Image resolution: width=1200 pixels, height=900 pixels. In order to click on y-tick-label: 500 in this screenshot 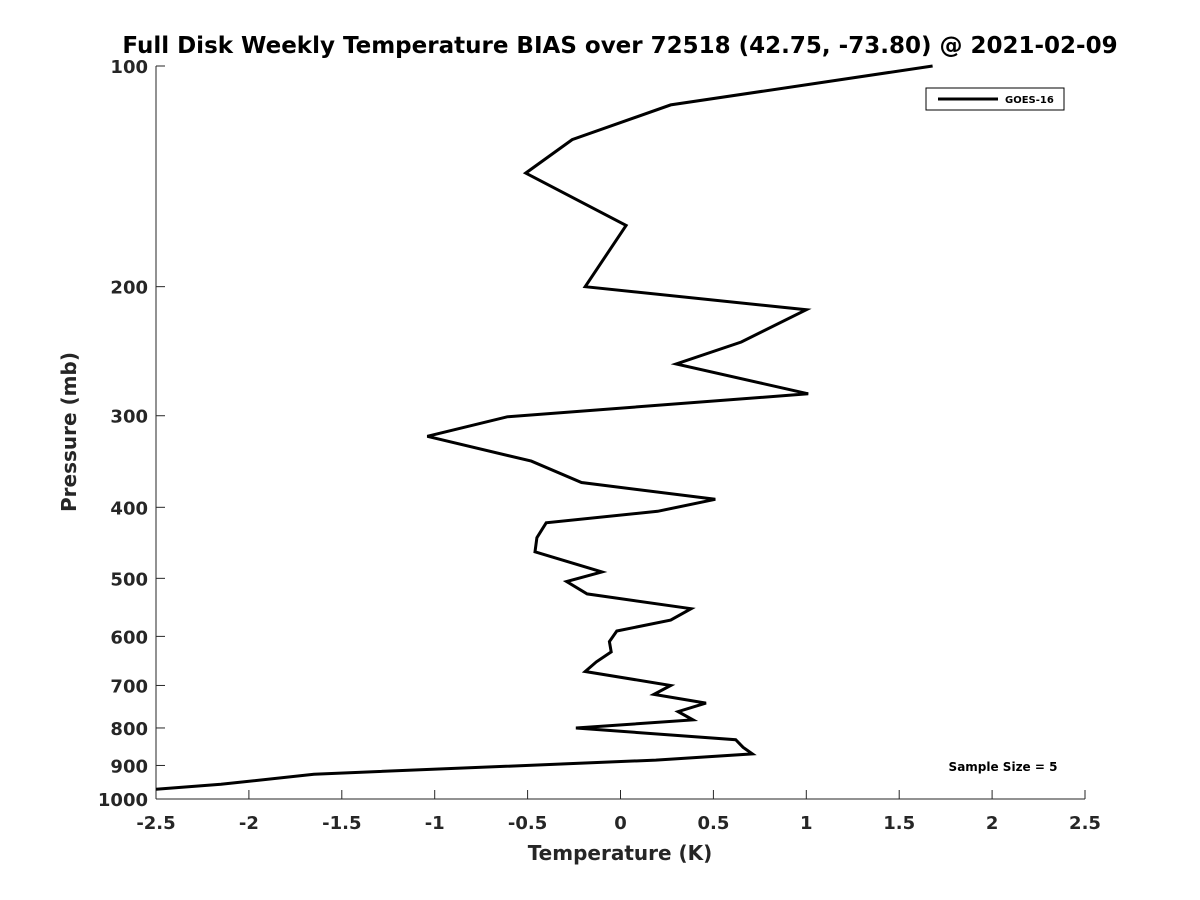, I will do `click(129, 579)`.